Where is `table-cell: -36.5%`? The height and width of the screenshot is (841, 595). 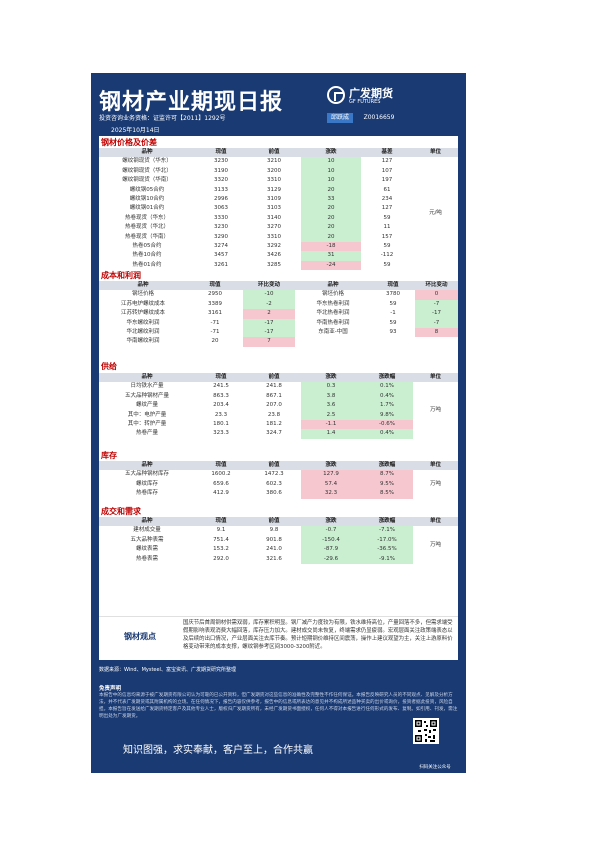 table-cell: -36.5% is located at coordinates (387, 550).